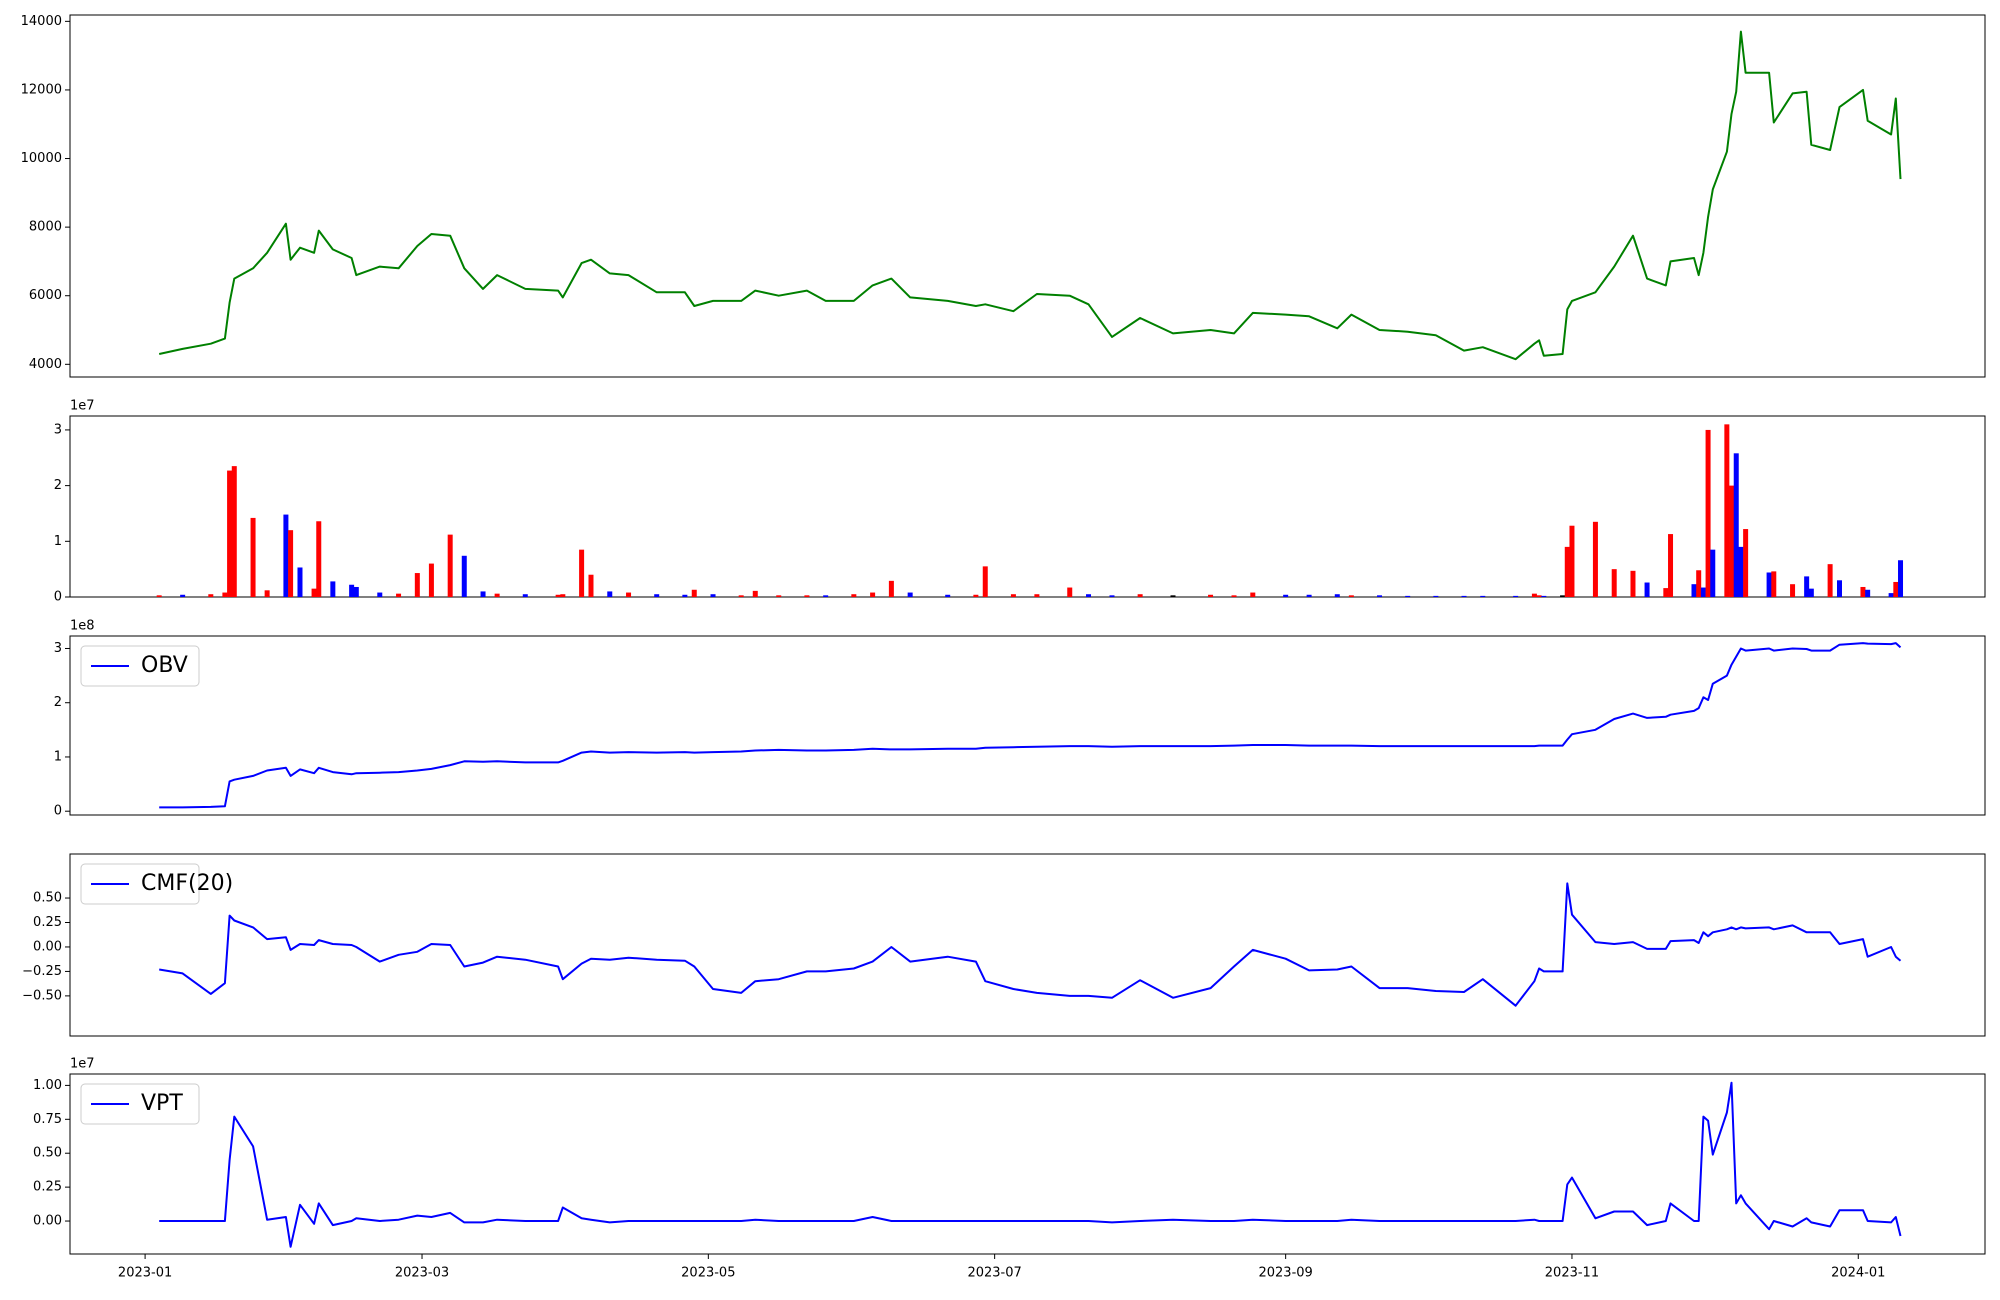  What do you see at coordinates (47, 1187) in the screenshot?
I see `y-tick-label: 0.25` at bounding box center [47, 1187].